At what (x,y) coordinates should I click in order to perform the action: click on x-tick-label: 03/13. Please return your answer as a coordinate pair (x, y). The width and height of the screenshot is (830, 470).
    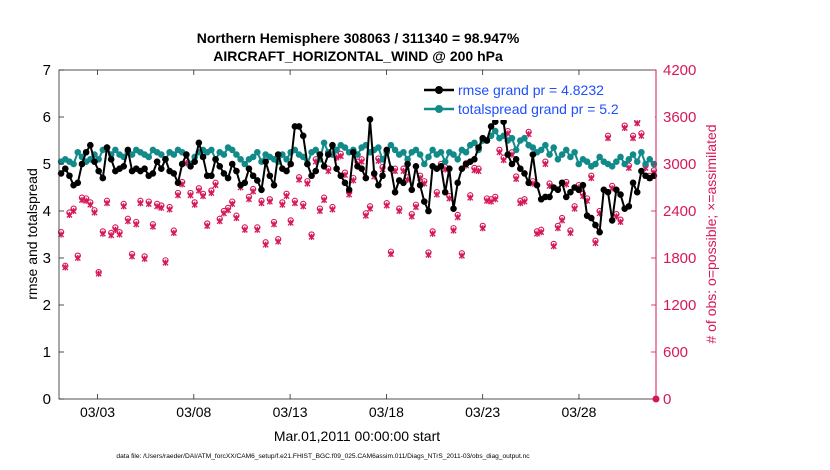
    Looking at the image, I should click on (290, 412).